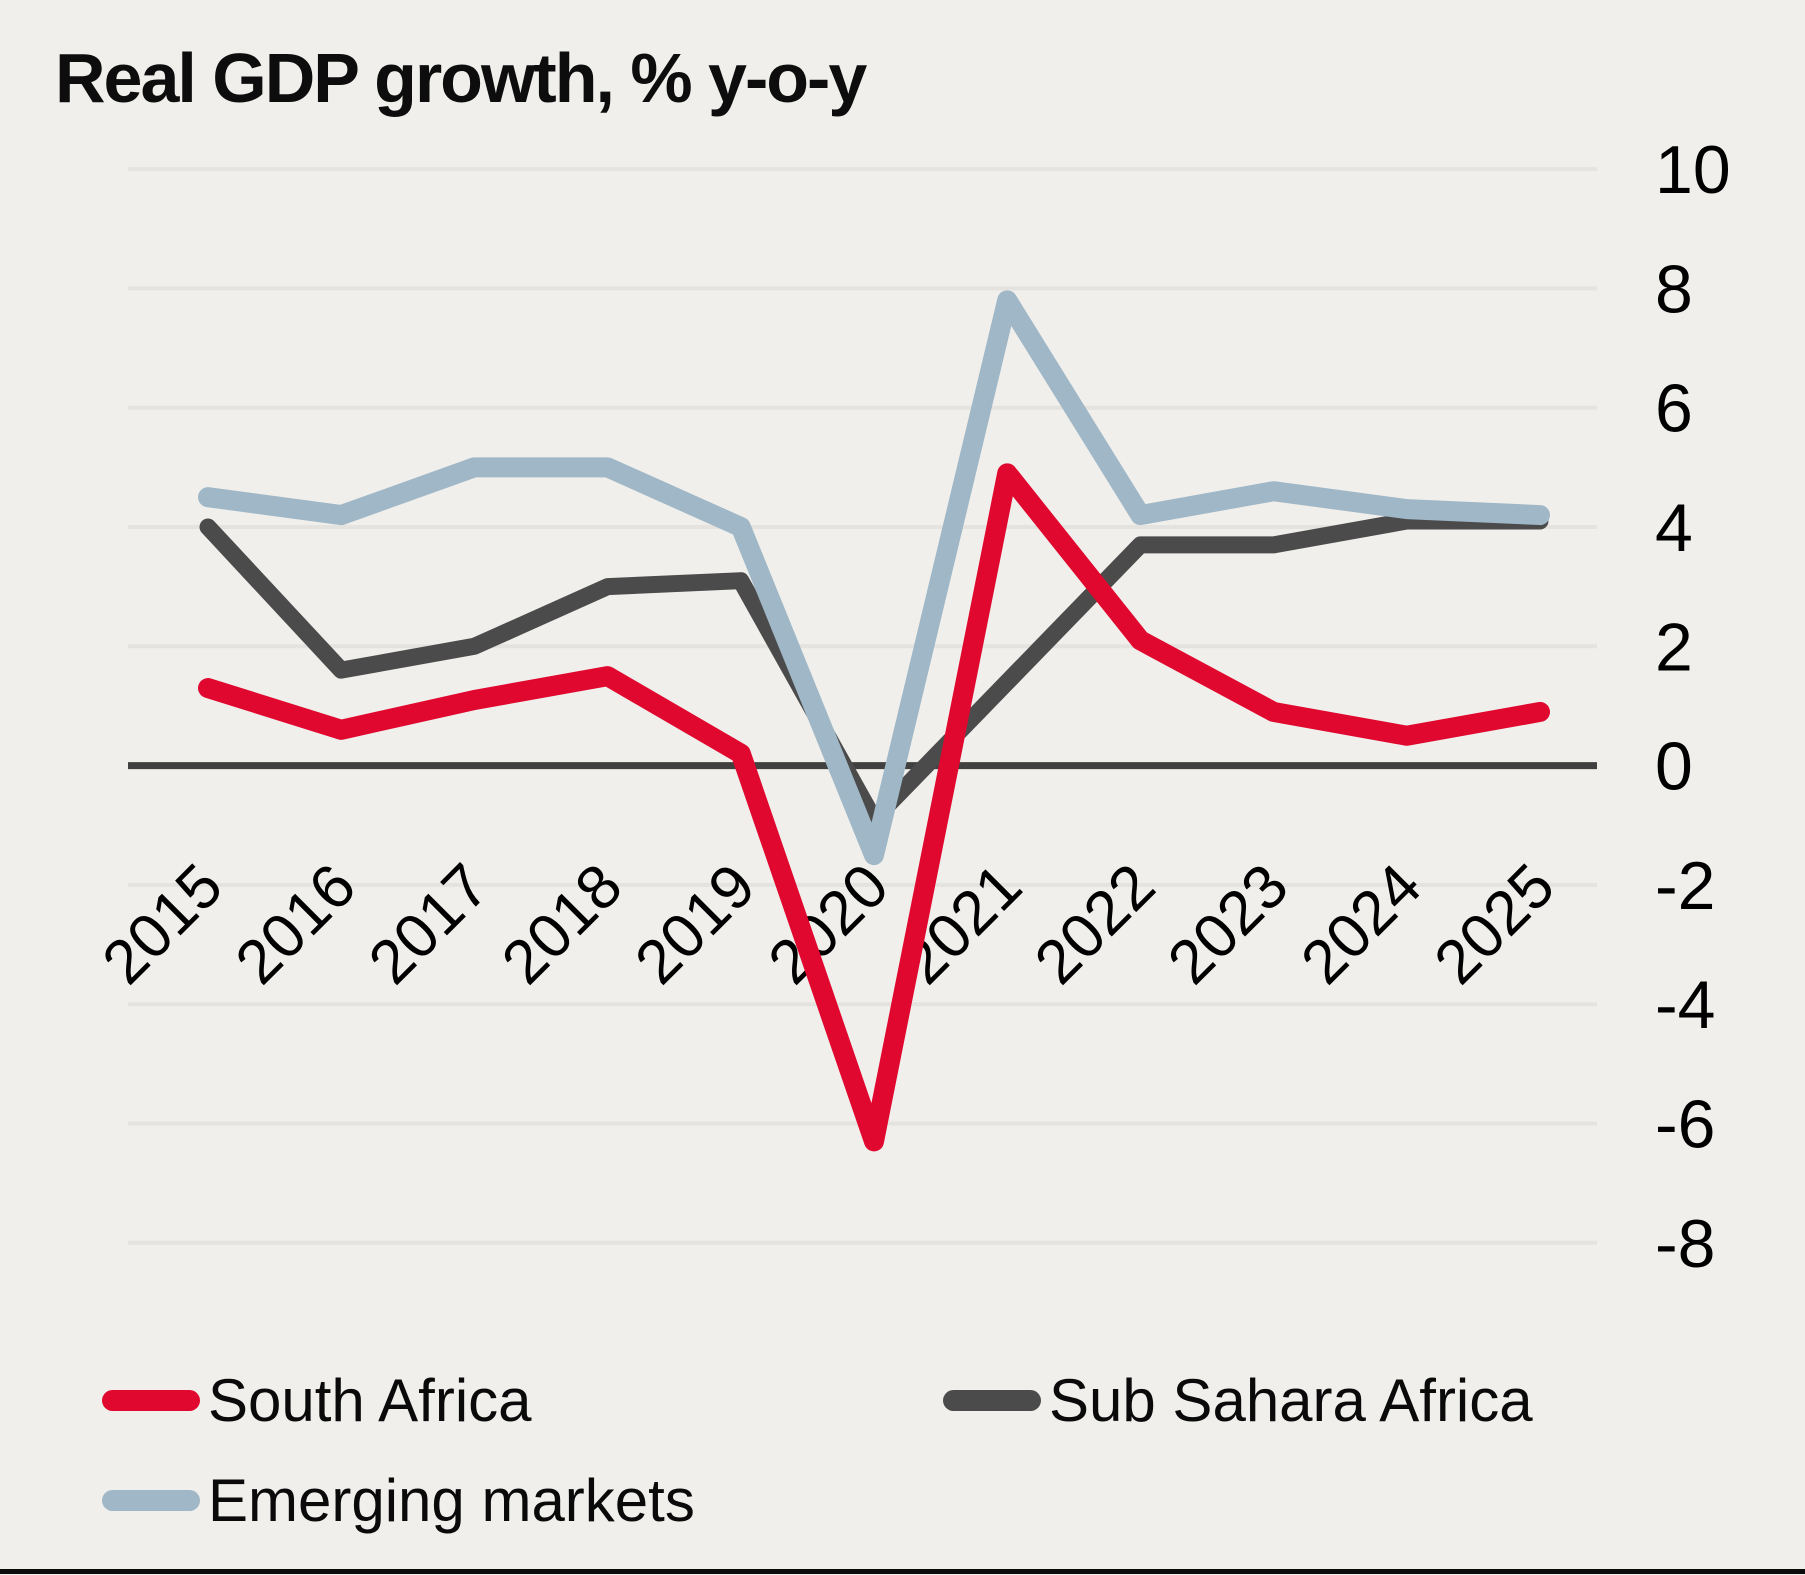 The image size is (1805, 1575). What do you see at coordinates (461, 78) in the screenshot?
I see `chart-title: Real GDP growth, % y-o-y` at bounding box center [461, 78].